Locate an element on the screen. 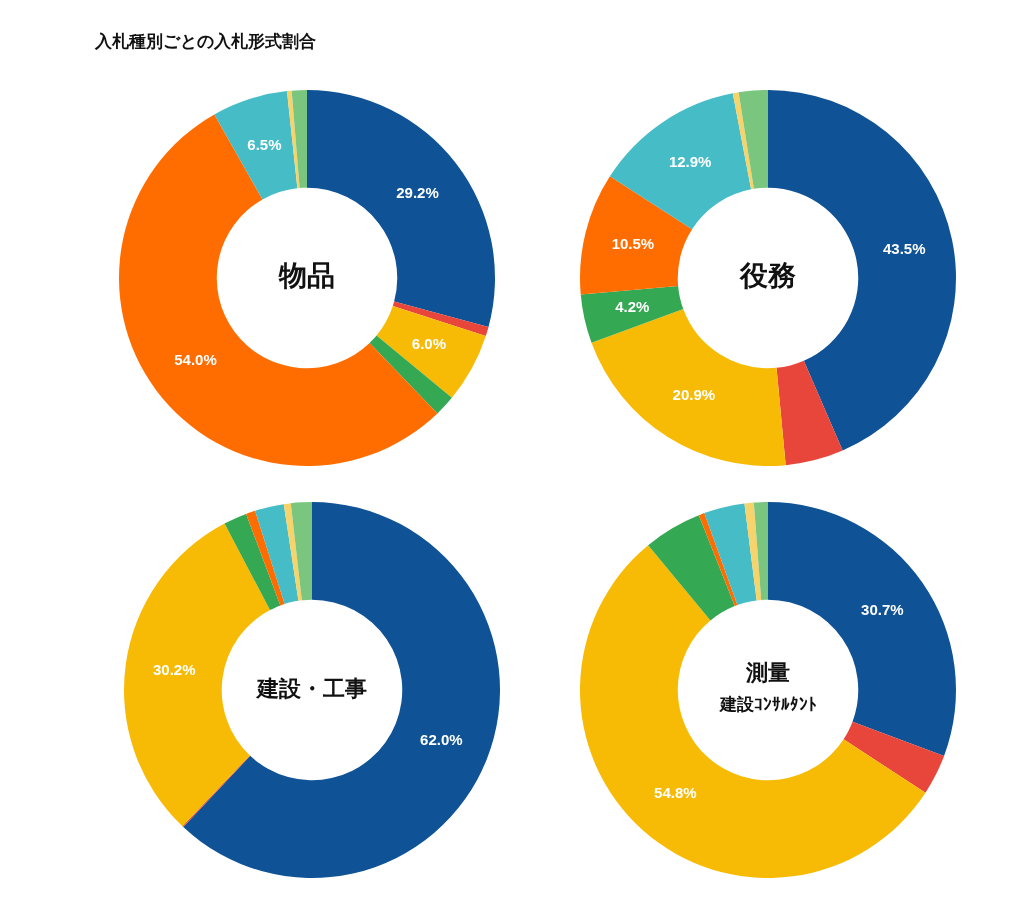 The width and height of the screenshot is (1032, 917). data-label: 12.9% is located at coordinates (690, 161).